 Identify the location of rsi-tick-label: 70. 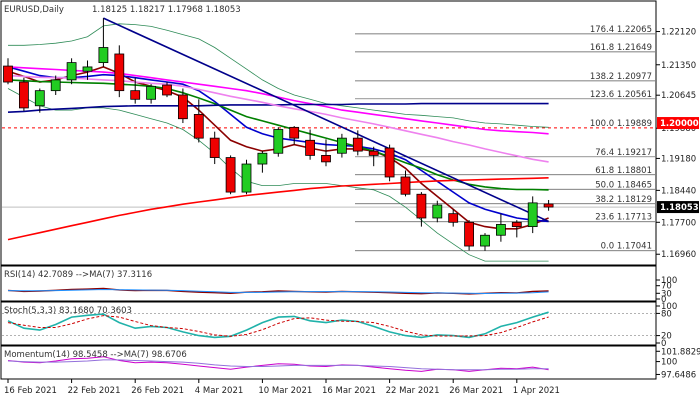
(666, 287).